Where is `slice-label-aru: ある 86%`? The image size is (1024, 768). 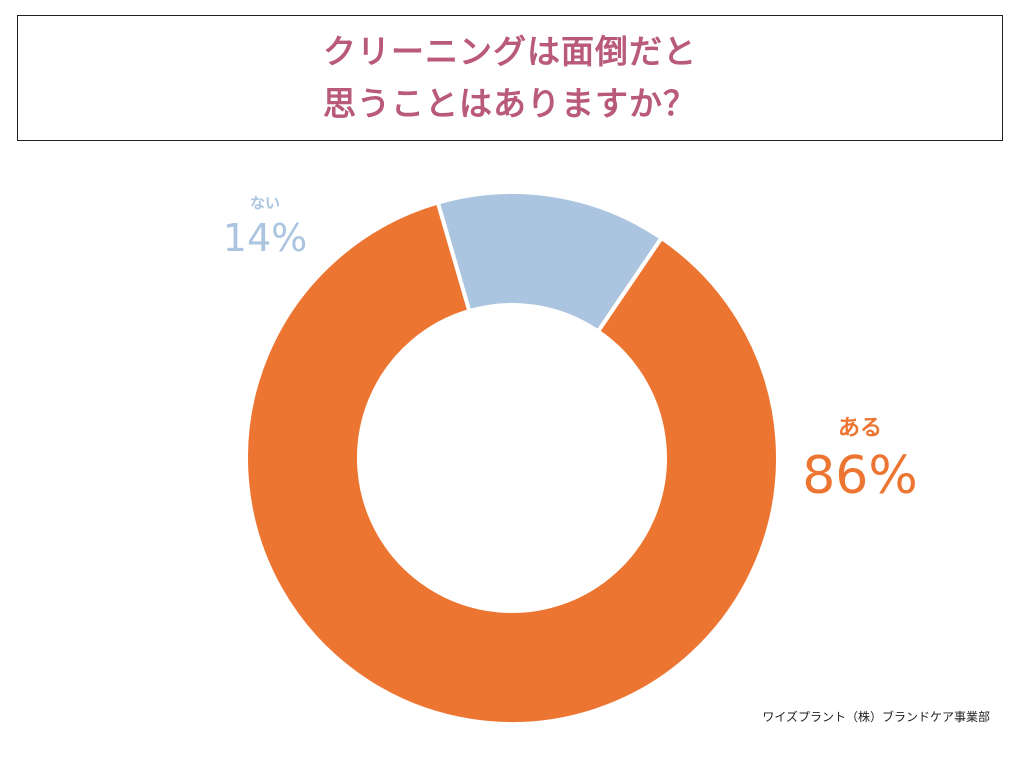
slice-label-aru: ある 86% is located at coordinates (860, 460).